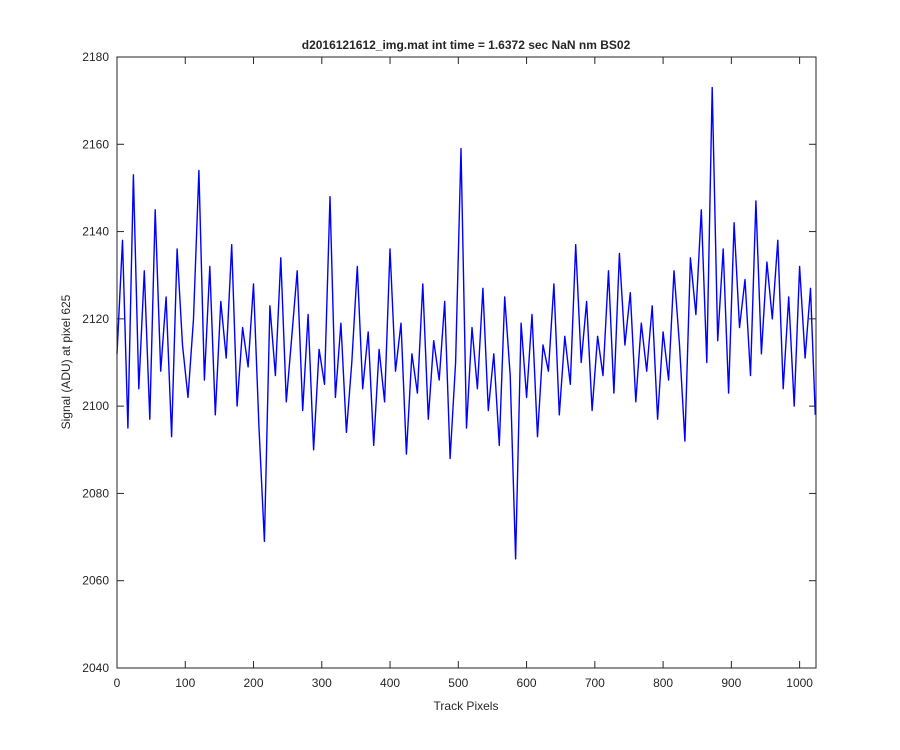 The image size is (900, 750). What do you see at coordinates (390, 683) in the screenshot?
I see `x-tick-label: 400` at bounding box center [390, 683].